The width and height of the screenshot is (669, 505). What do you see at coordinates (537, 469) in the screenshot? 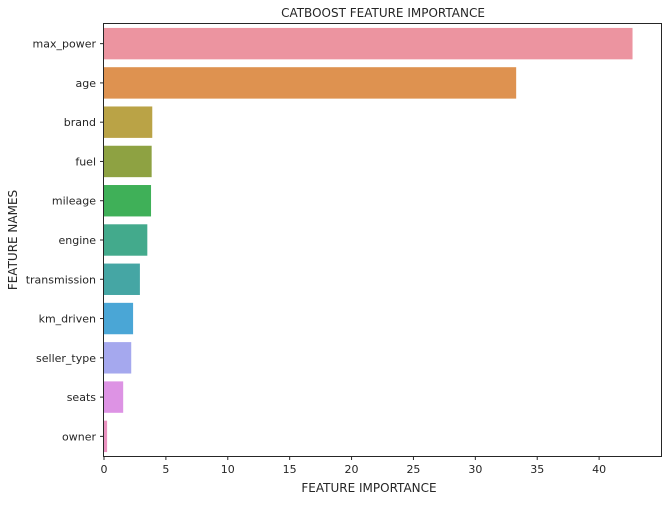
I see `x-tick-label: 35` at bounding box center [537, 469].